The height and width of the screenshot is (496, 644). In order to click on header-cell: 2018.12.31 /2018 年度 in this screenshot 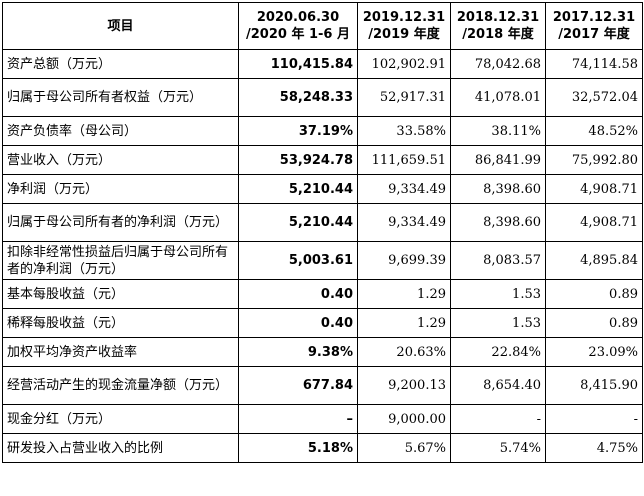, I will do `click(498, 26)`.